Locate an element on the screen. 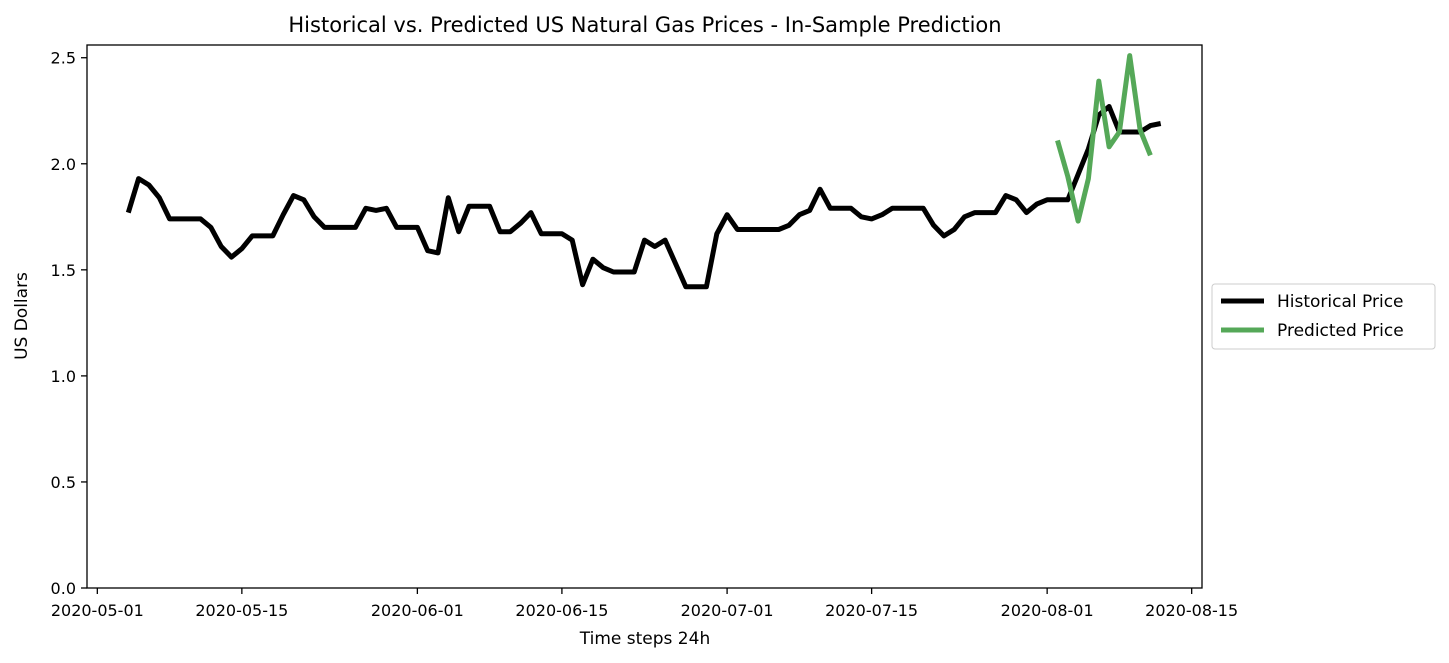 The image size is (1449, 663). x-tick-label: 2020-05-15 is located at coordinates (241, 610).